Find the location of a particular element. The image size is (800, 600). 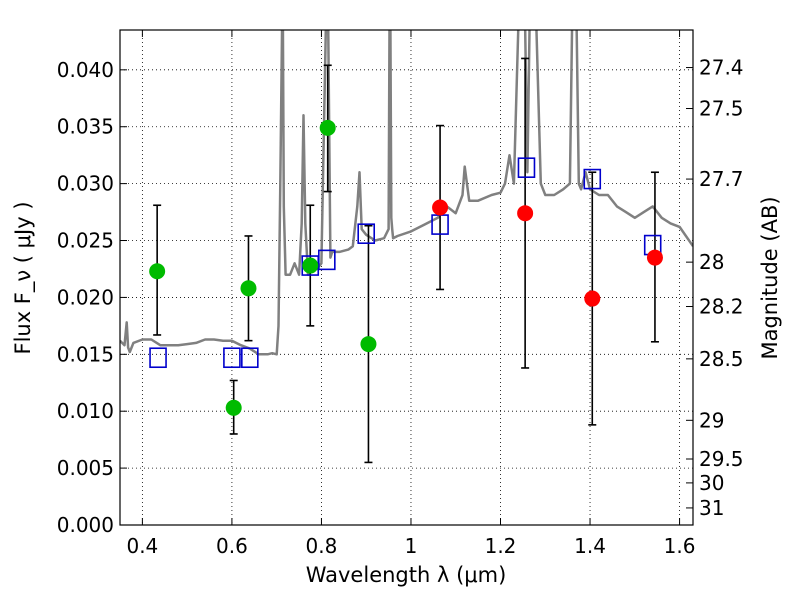

y-tick-label: 0.035 is located at coordinates (85, 127).